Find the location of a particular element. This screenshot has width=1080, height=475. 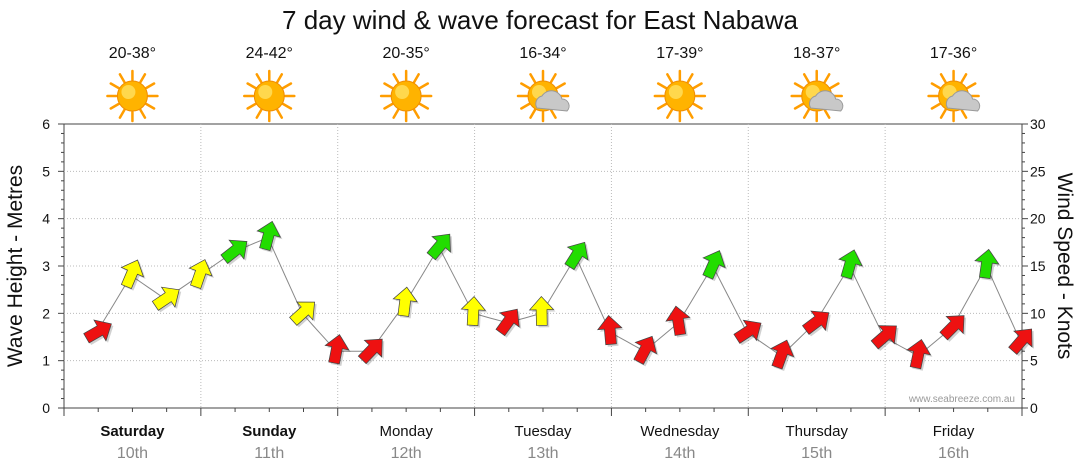

day-name: Monday is located at coordinates (406, 431).